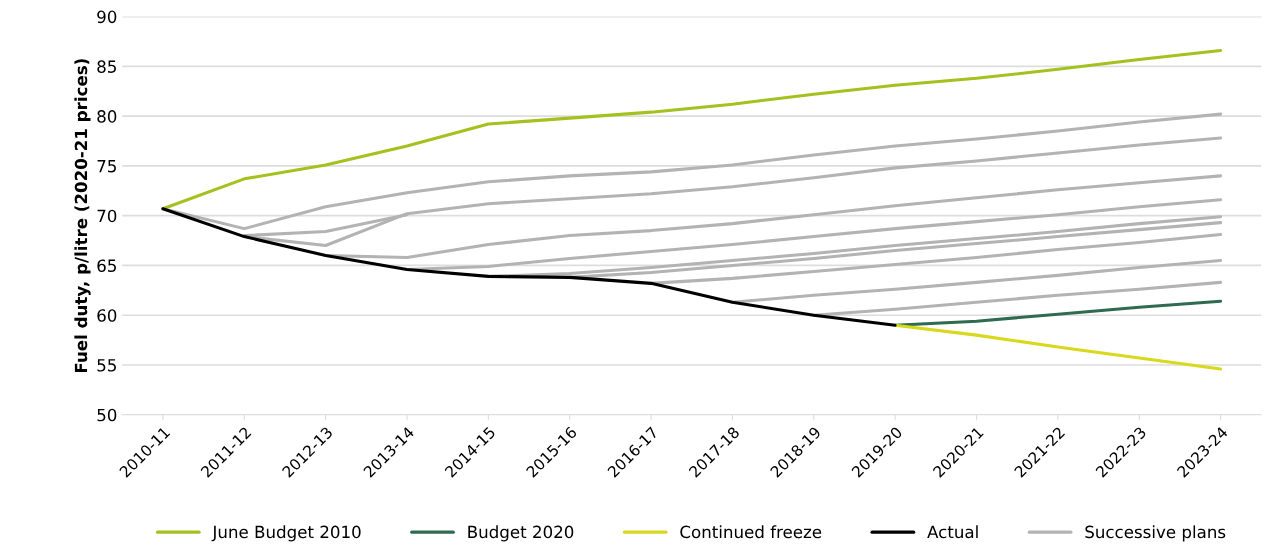  I want to click on legend-label: Successive plans, so click(1155, 533).